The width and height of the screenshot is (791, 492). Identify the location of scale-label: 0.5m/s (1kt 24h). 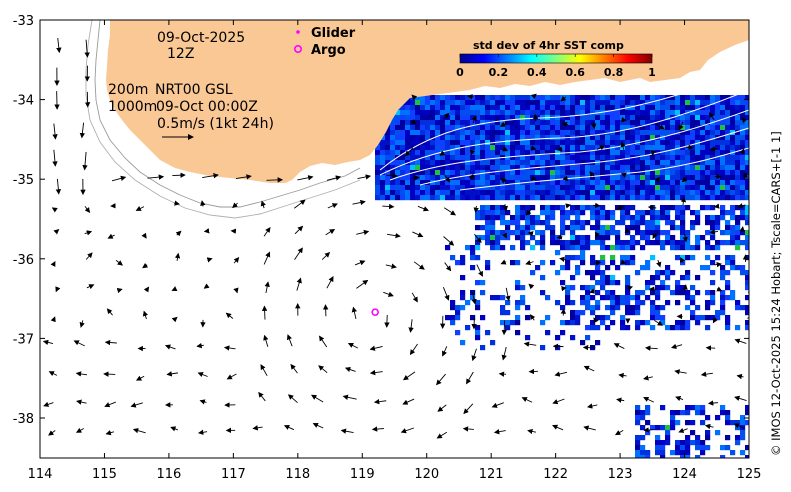
(215, 124).